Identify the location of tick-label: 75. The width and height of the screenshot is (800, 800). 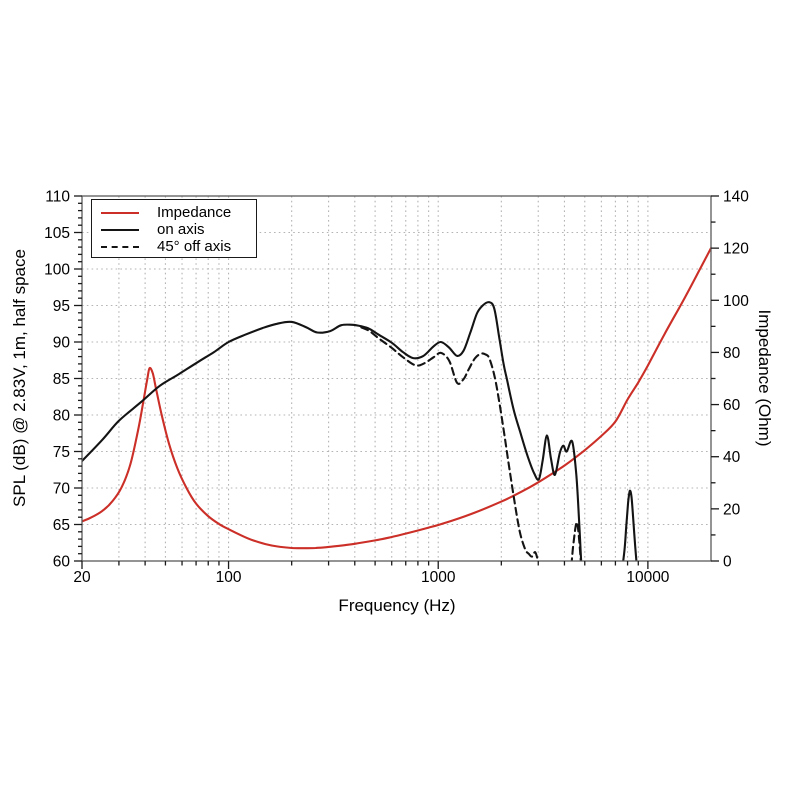
(61, 452).